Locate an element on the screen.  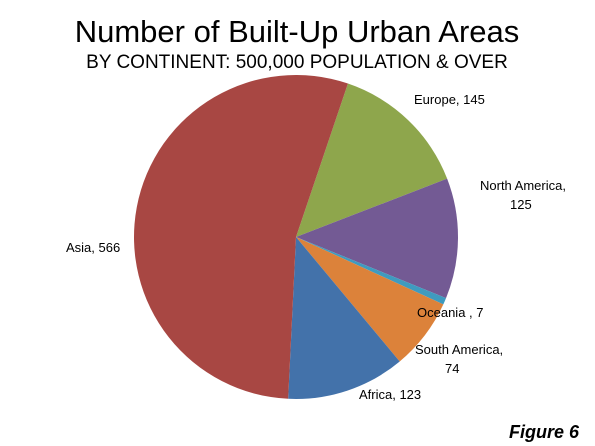
data-label: North America, 125 is located at coordinates (523, 195).